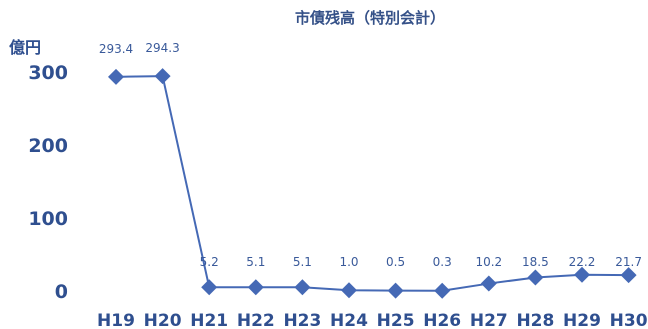  What do you see at coordinates (256, 320) in the screenshot?
I see `x-tick-label: H22` at bounding box center [256, 320].